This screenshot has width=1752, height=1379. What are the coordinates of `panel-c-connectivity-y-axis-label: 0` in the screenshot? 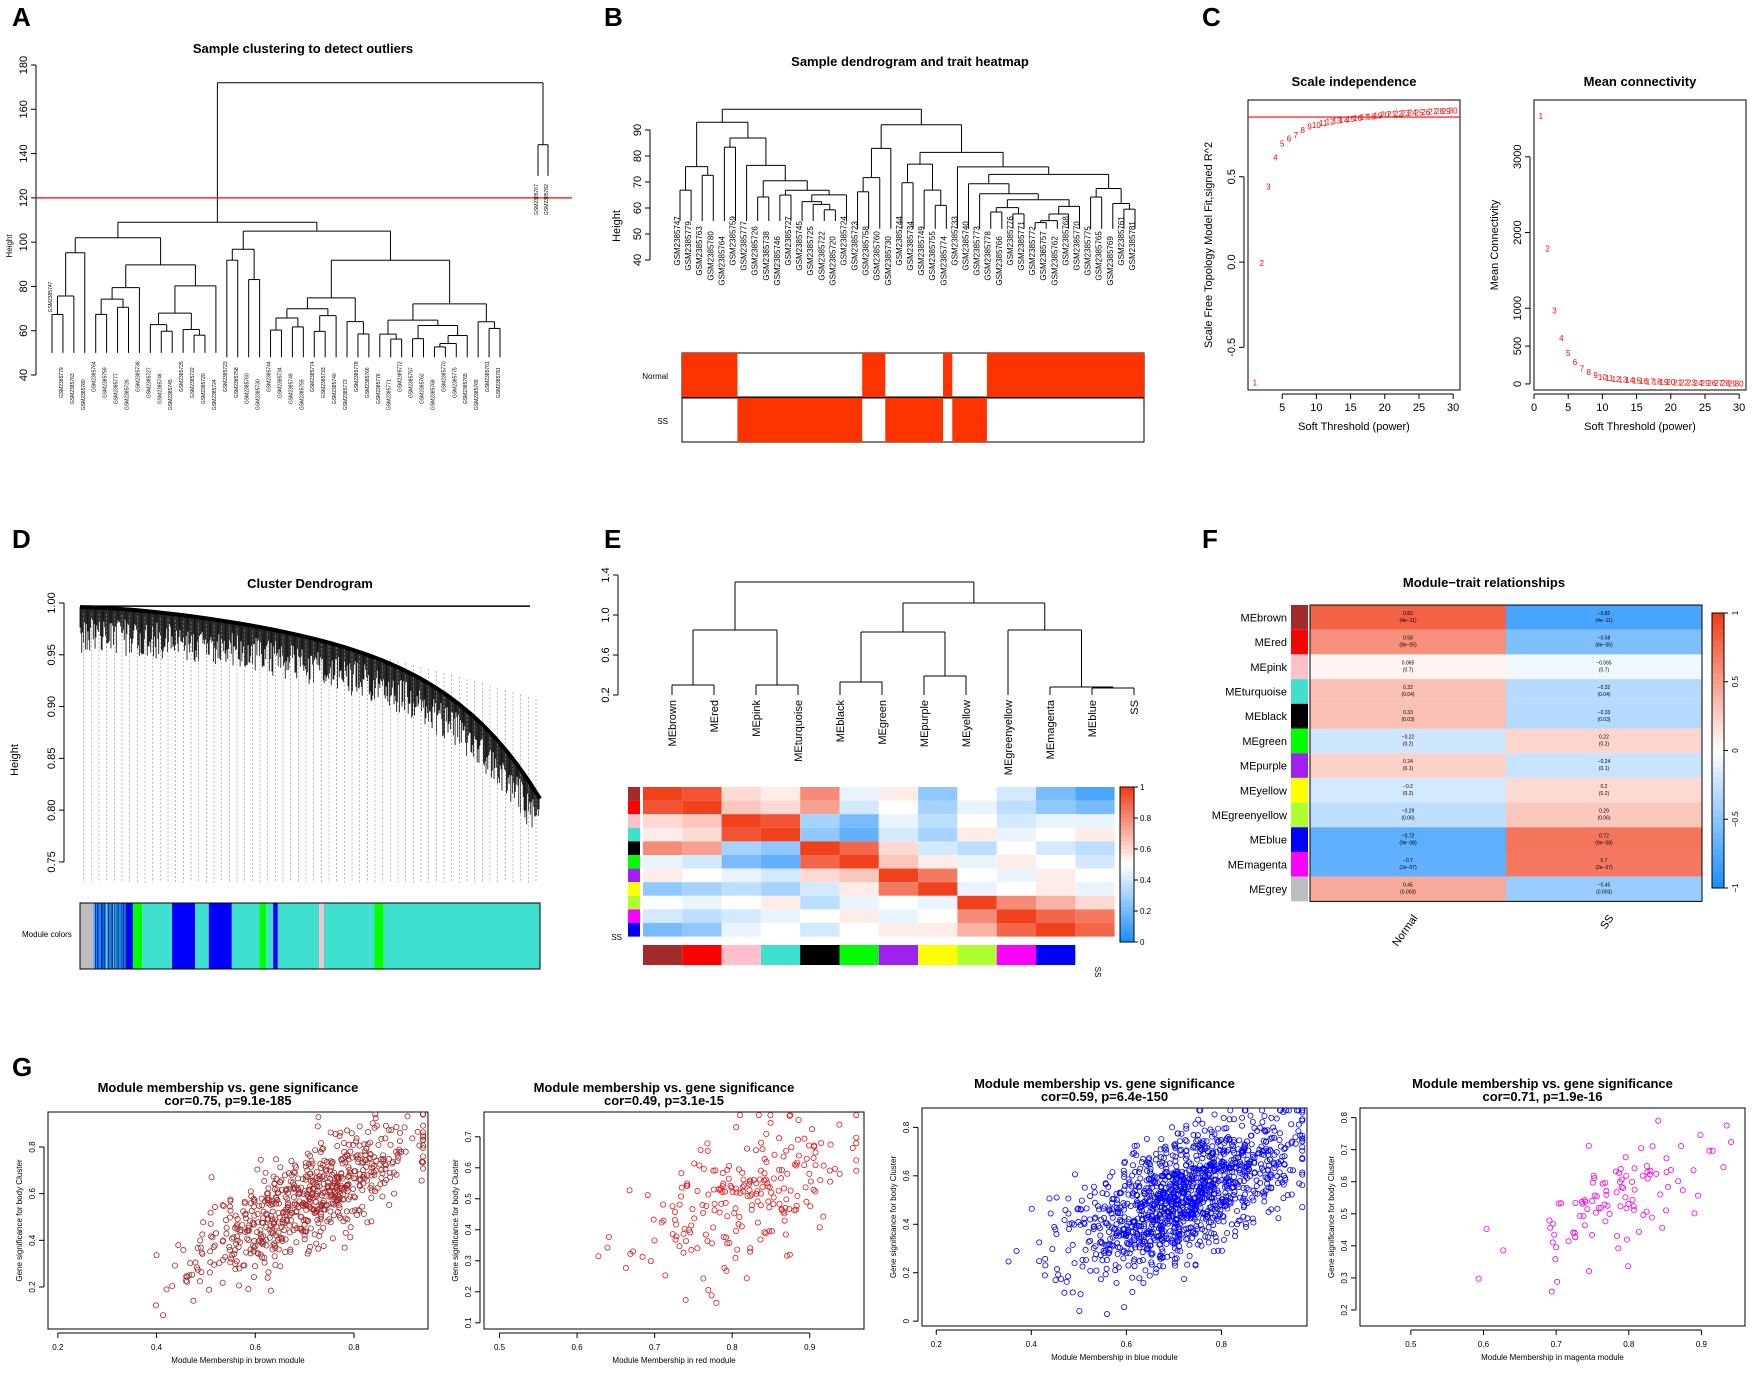 It's located at (1518, 384).